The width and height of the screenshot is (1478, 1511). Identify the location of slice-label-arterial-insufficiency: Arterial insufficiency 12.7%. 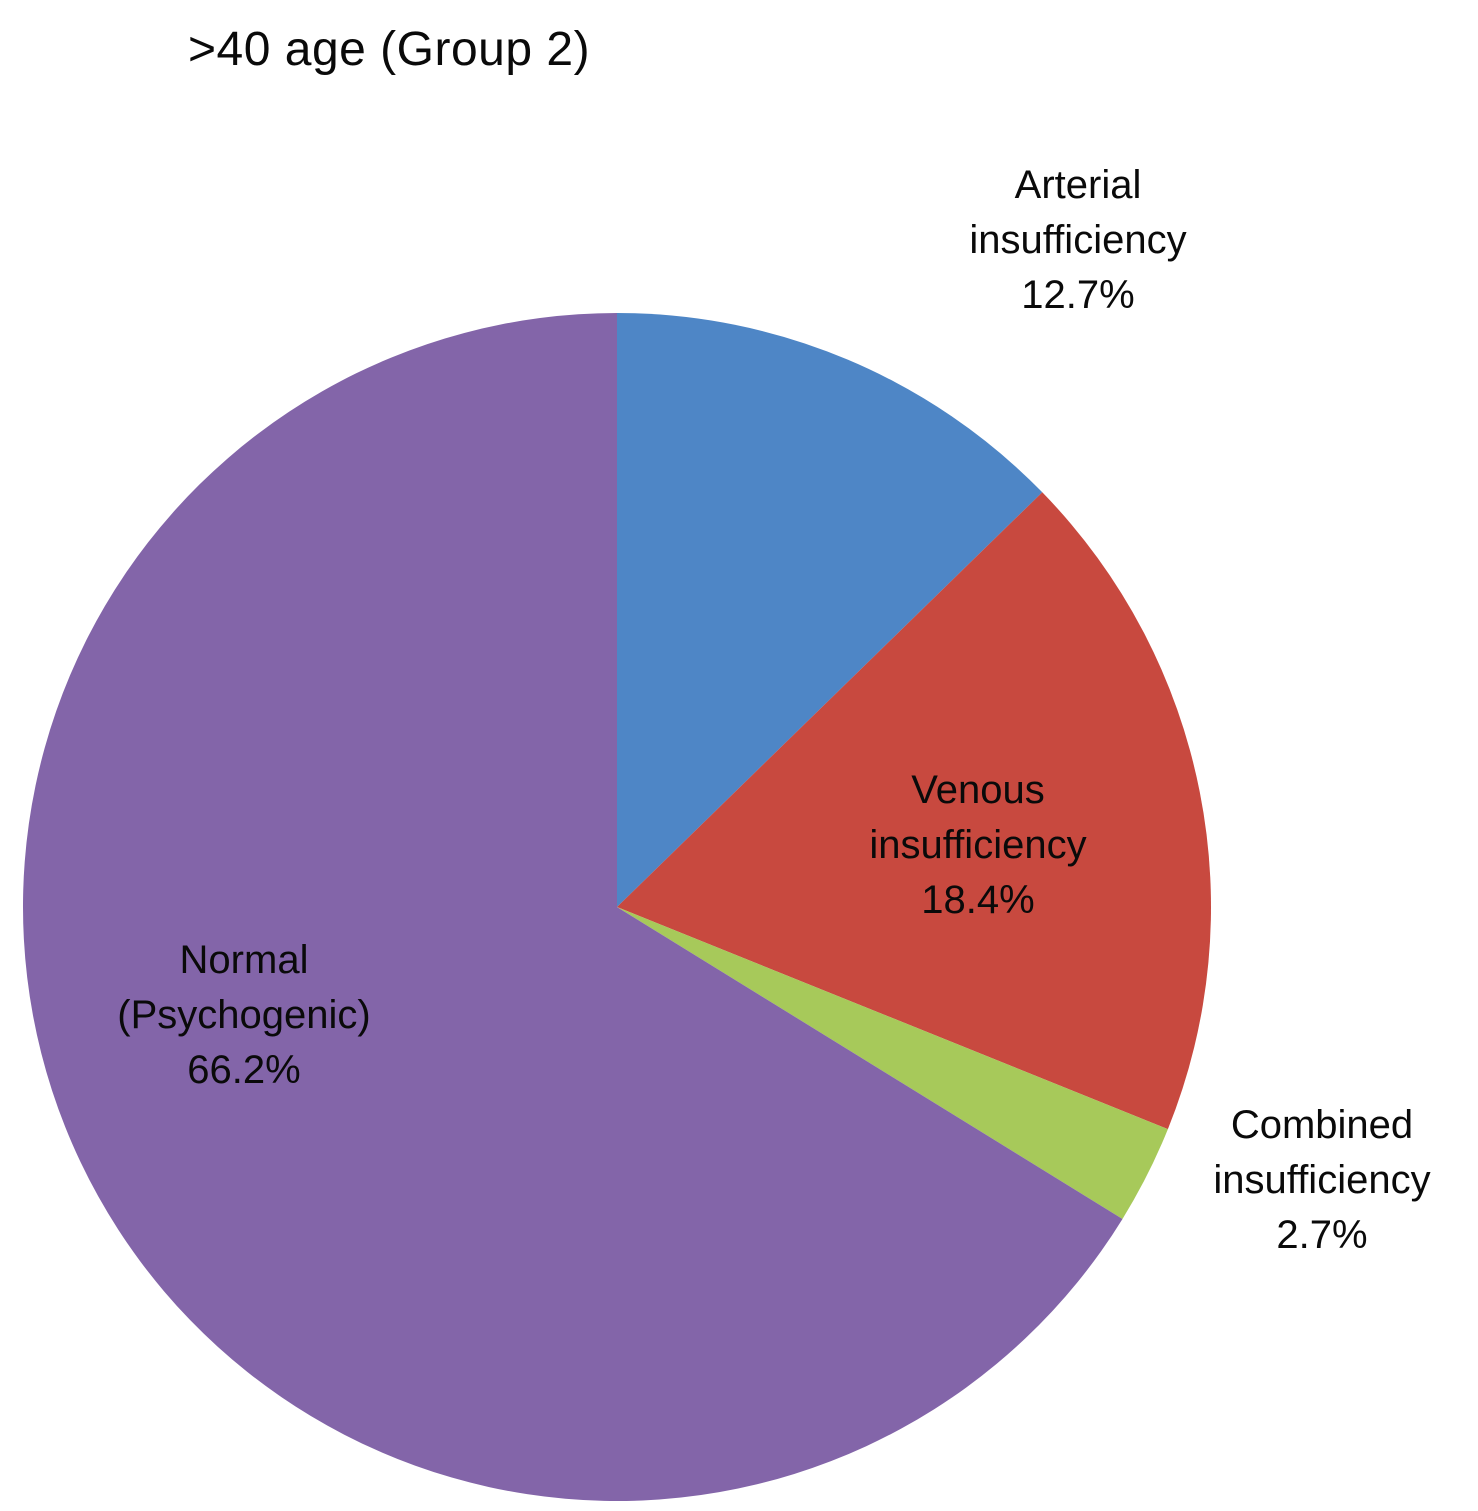
(1077, 241).